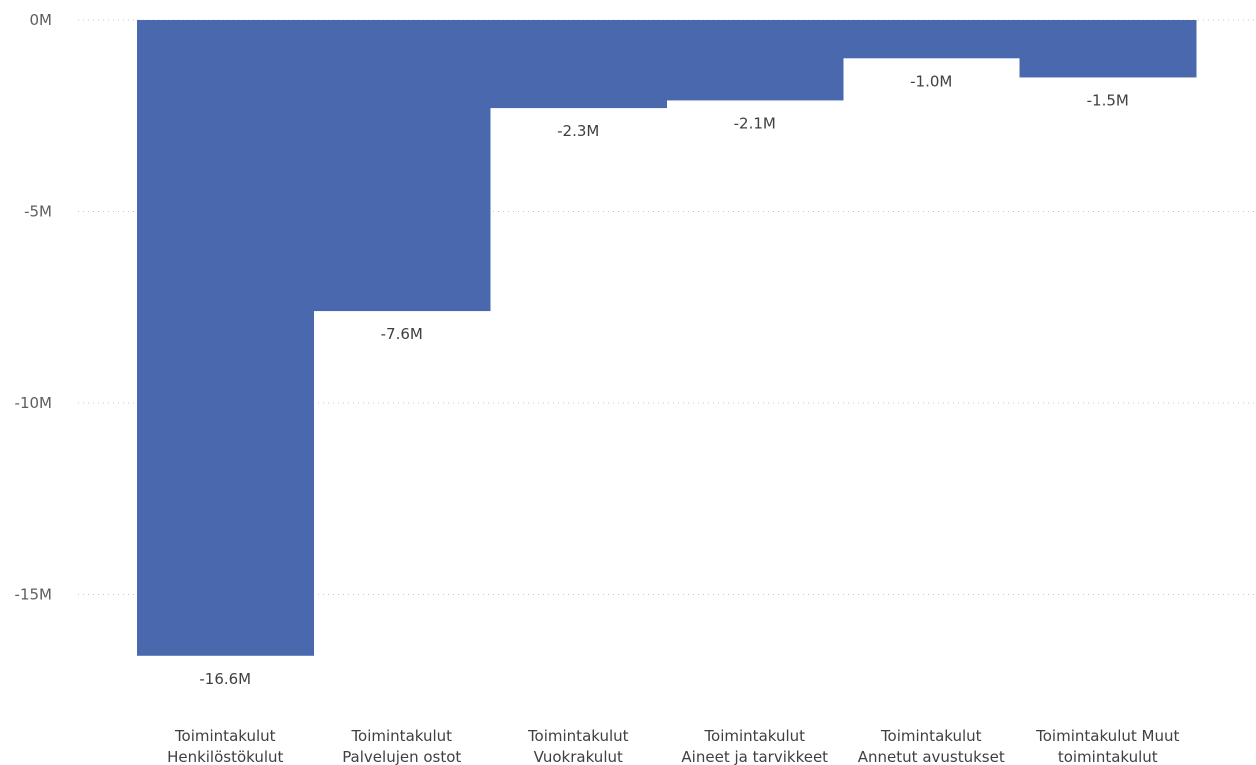 The image size is (1256, 765). Describe the element at coordinates (33, 307) in the screenshot. I see `y-axis-ticks: 0M -5M -10M -15M` at that location.